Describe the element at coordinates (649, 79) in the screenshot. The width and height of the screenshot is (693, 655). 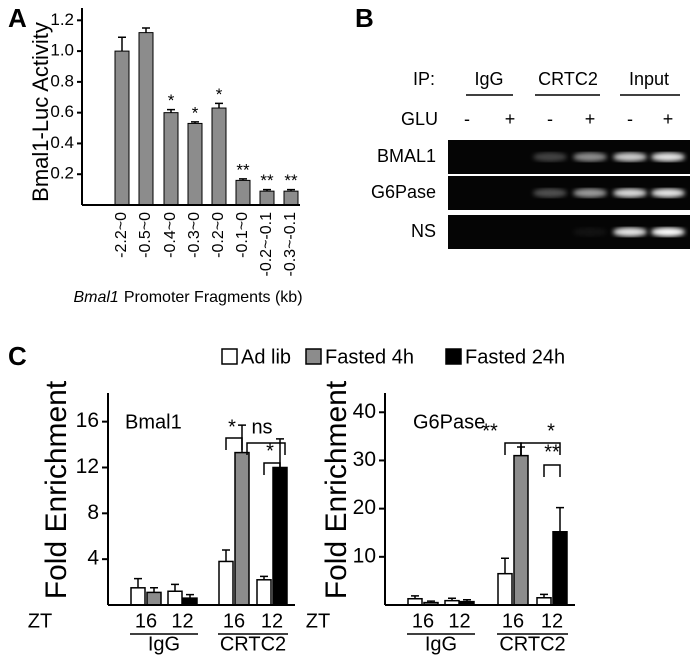
I see `ip-group: Input` at that location.